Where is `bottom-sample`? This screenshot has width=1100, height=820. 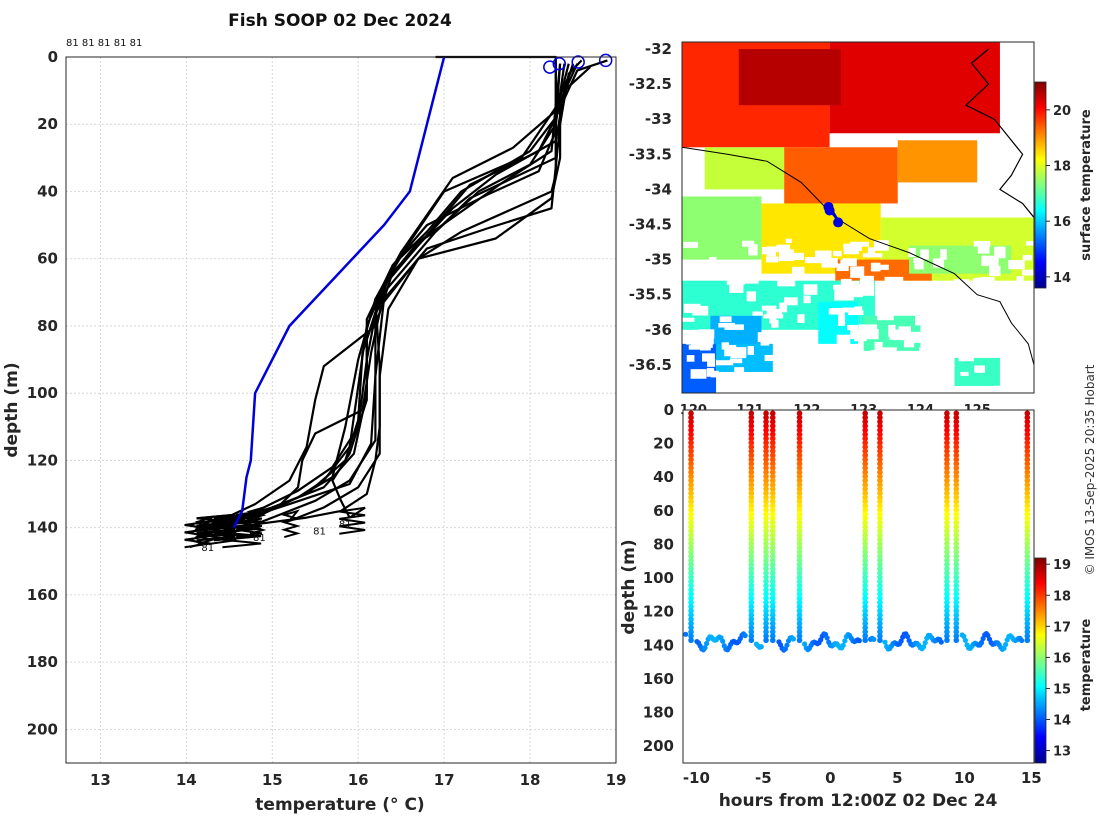
bottom-sample is located at coordinates (705, 648).